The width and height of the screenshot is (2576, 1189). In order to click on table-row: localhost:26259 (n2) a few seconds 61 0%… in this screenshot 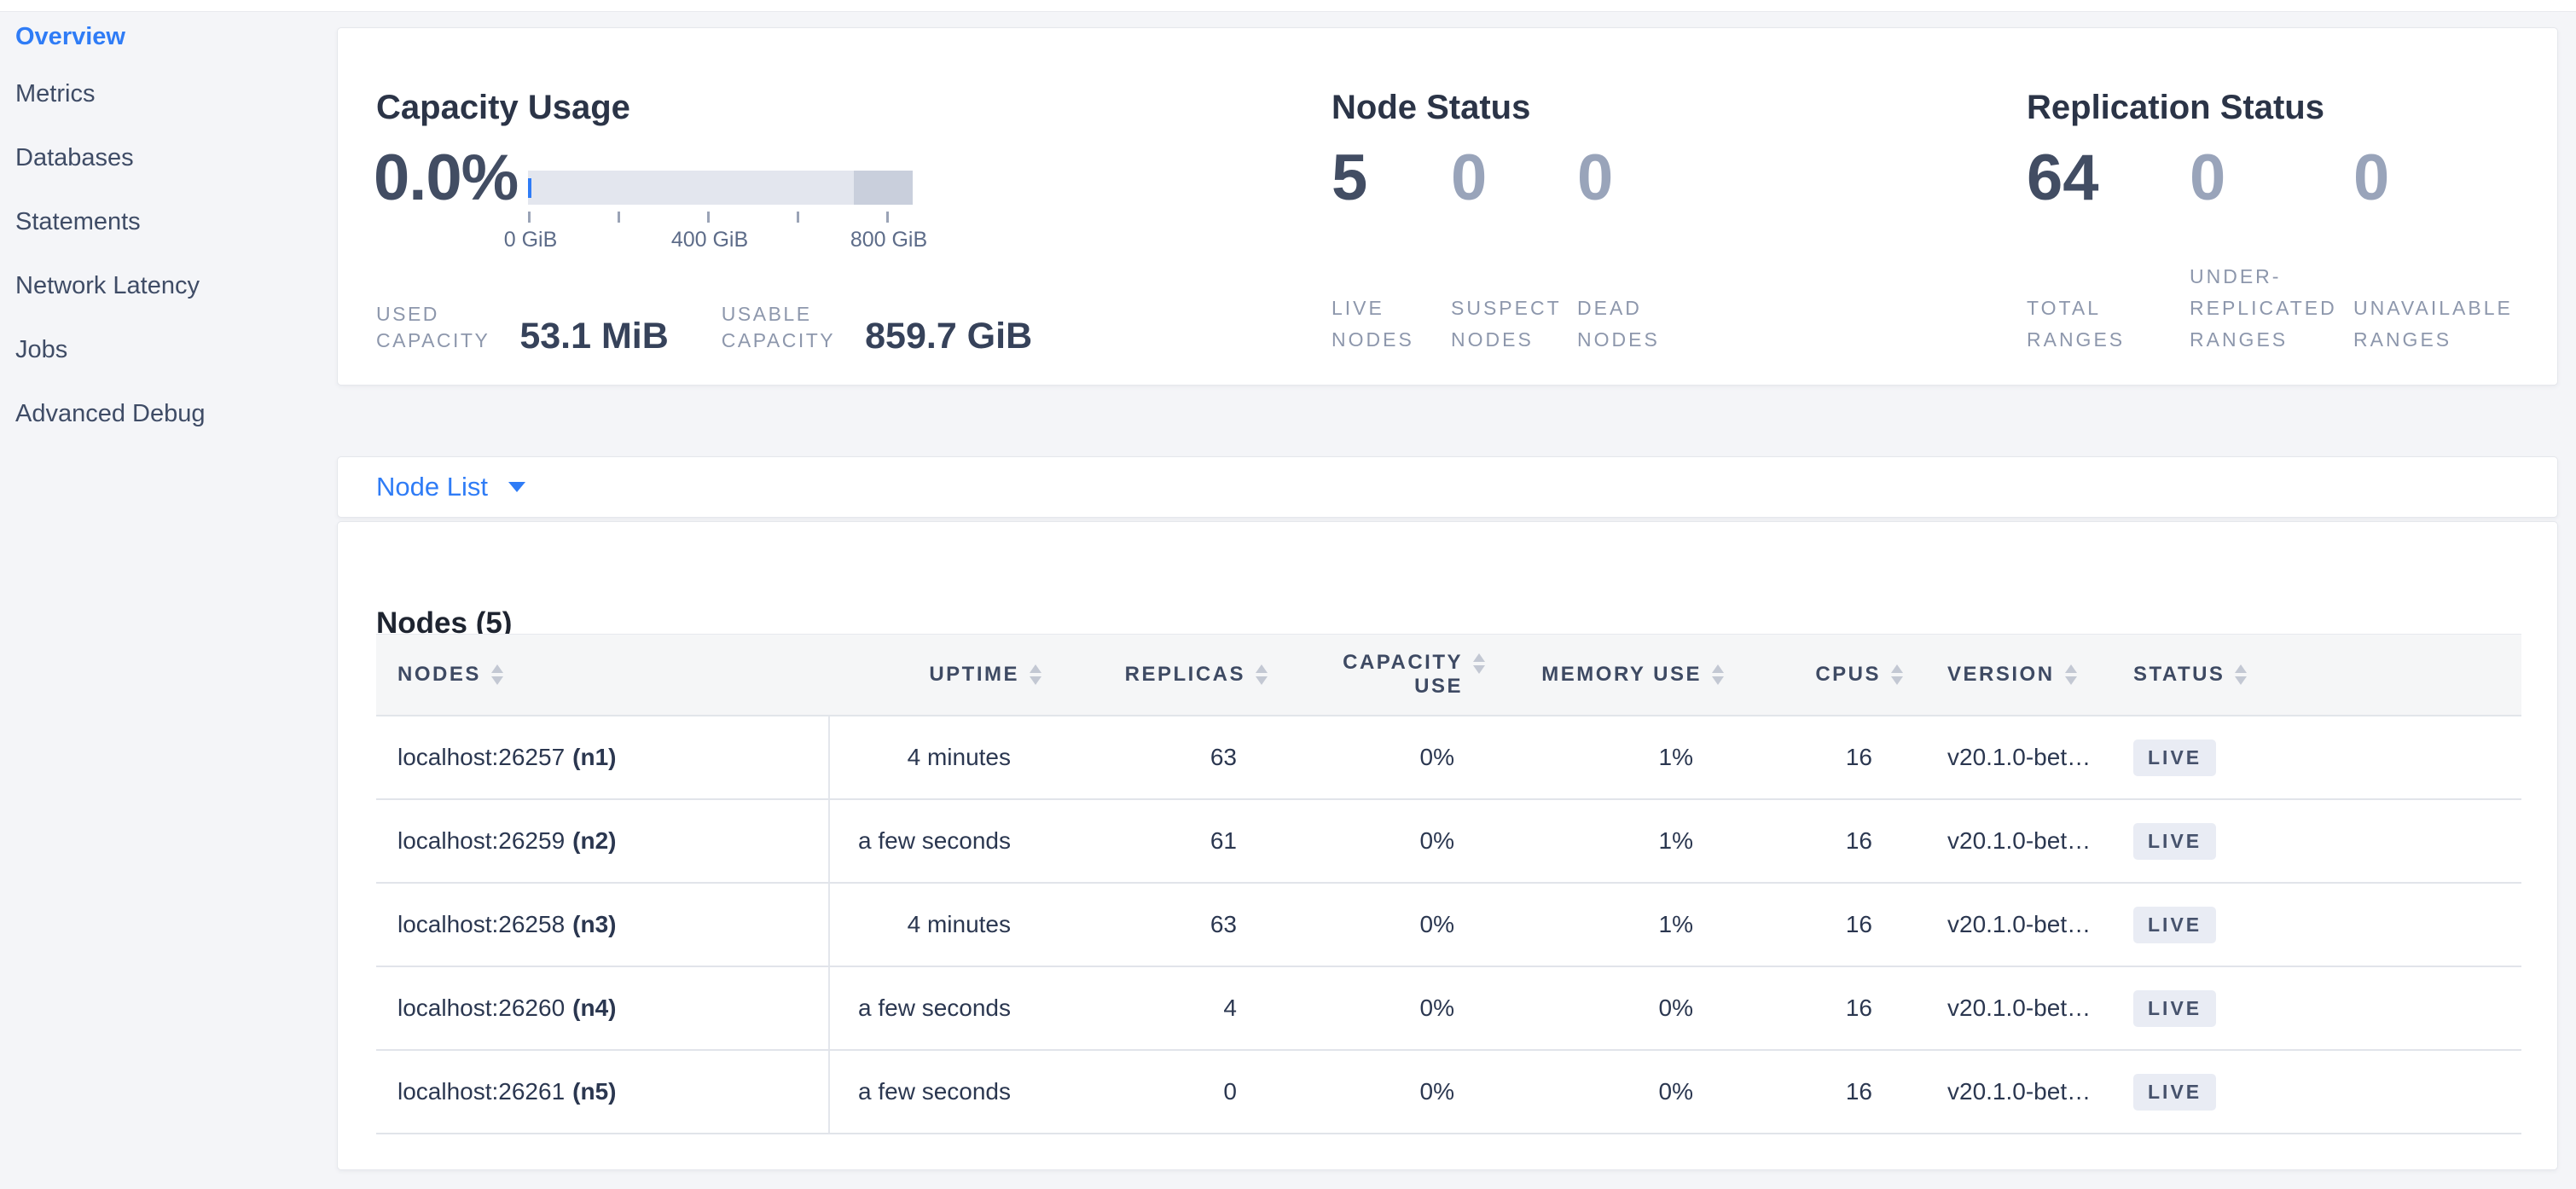, I will do `click(1448, 842)`.